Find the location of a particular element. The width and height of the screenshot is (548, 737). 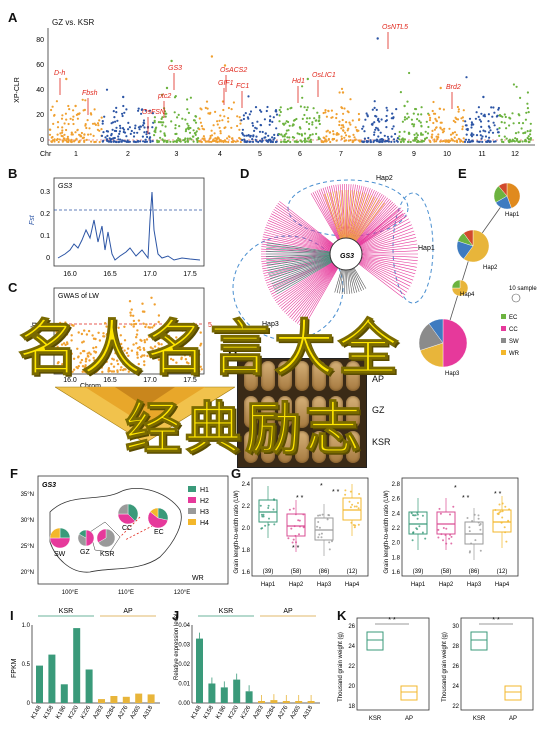

panel-d-letter: D is located at coordinates (245, 173).